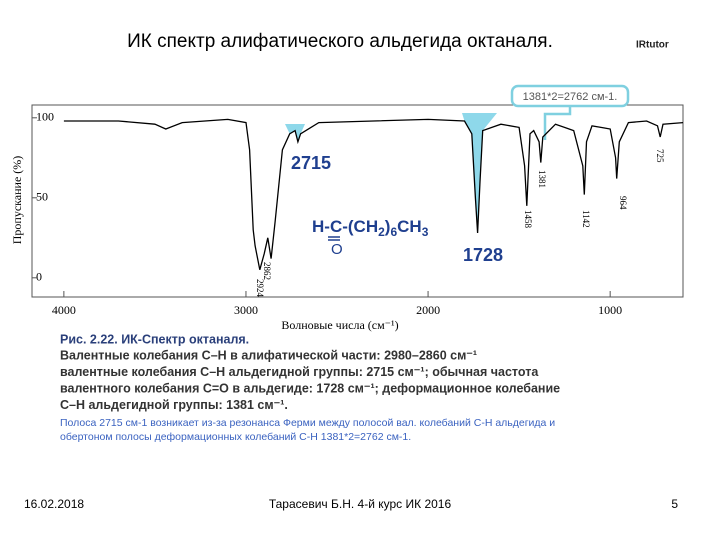 The width and height of the screenshot is (720, 540). Describe the element at coordinates (652, 45) in the screenshot. I see `logo: IRtutor` at that location.